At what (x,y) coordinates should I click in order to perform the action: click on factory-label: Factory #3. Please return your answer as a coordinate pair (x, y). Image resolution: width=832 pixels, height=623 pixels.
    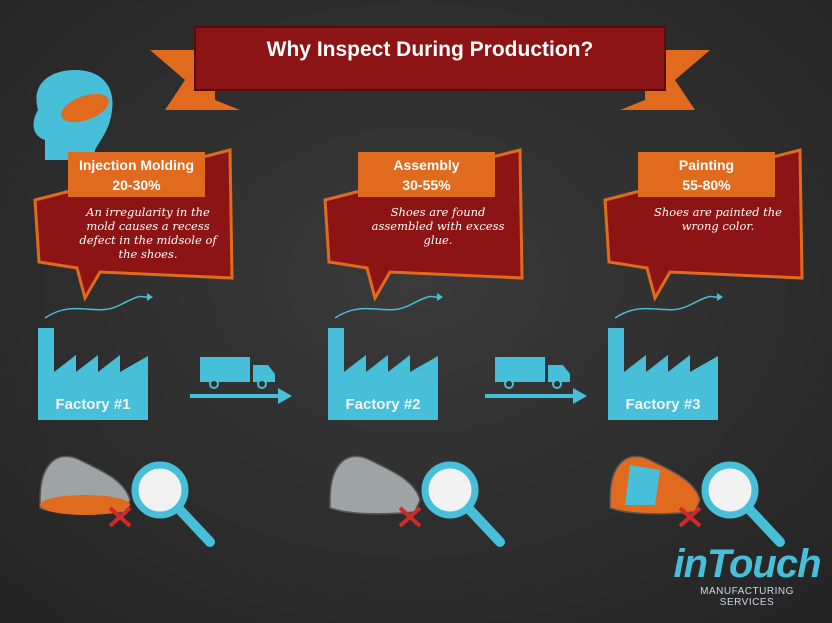
    Looking at the image, I should click on (663, 404).